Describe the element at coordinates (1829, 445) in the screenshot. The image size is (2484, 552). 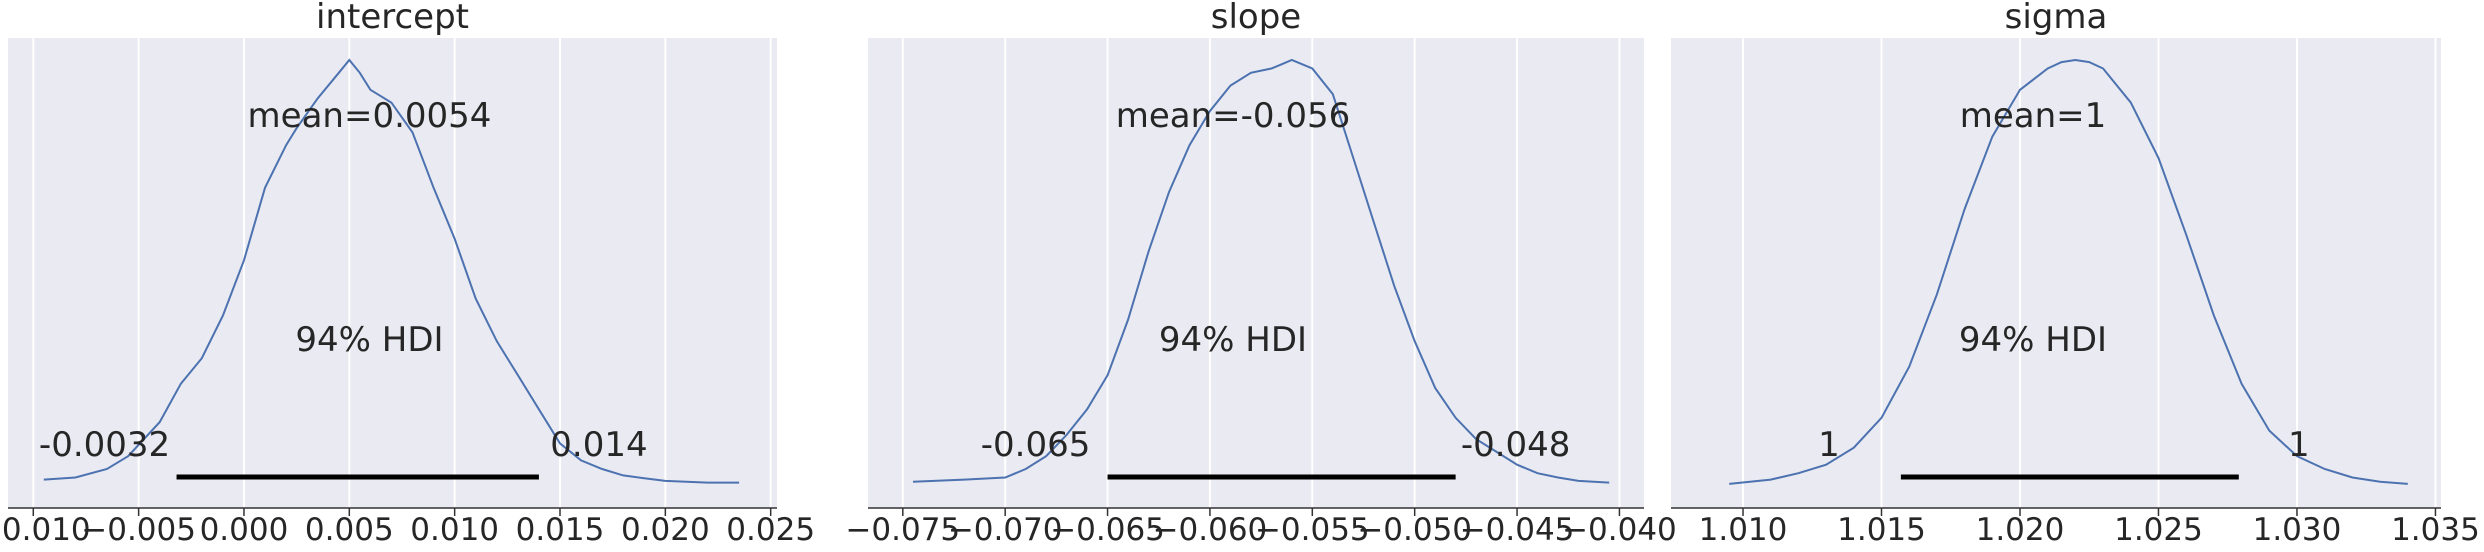
I see `hdi-low-label: 1` at that location.